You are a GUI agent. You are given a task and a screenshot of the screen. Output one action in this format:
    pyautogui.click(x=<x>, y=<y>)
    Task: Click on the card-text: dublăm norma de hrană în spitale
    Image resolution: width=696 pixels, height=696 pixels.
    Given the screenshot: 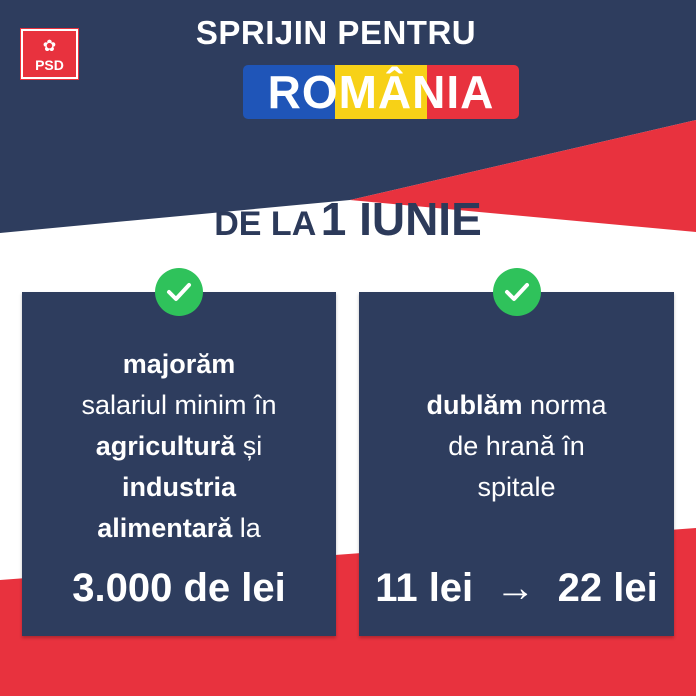 What is the action you would take?
    pyautogui.click(x=516, y=446)
    